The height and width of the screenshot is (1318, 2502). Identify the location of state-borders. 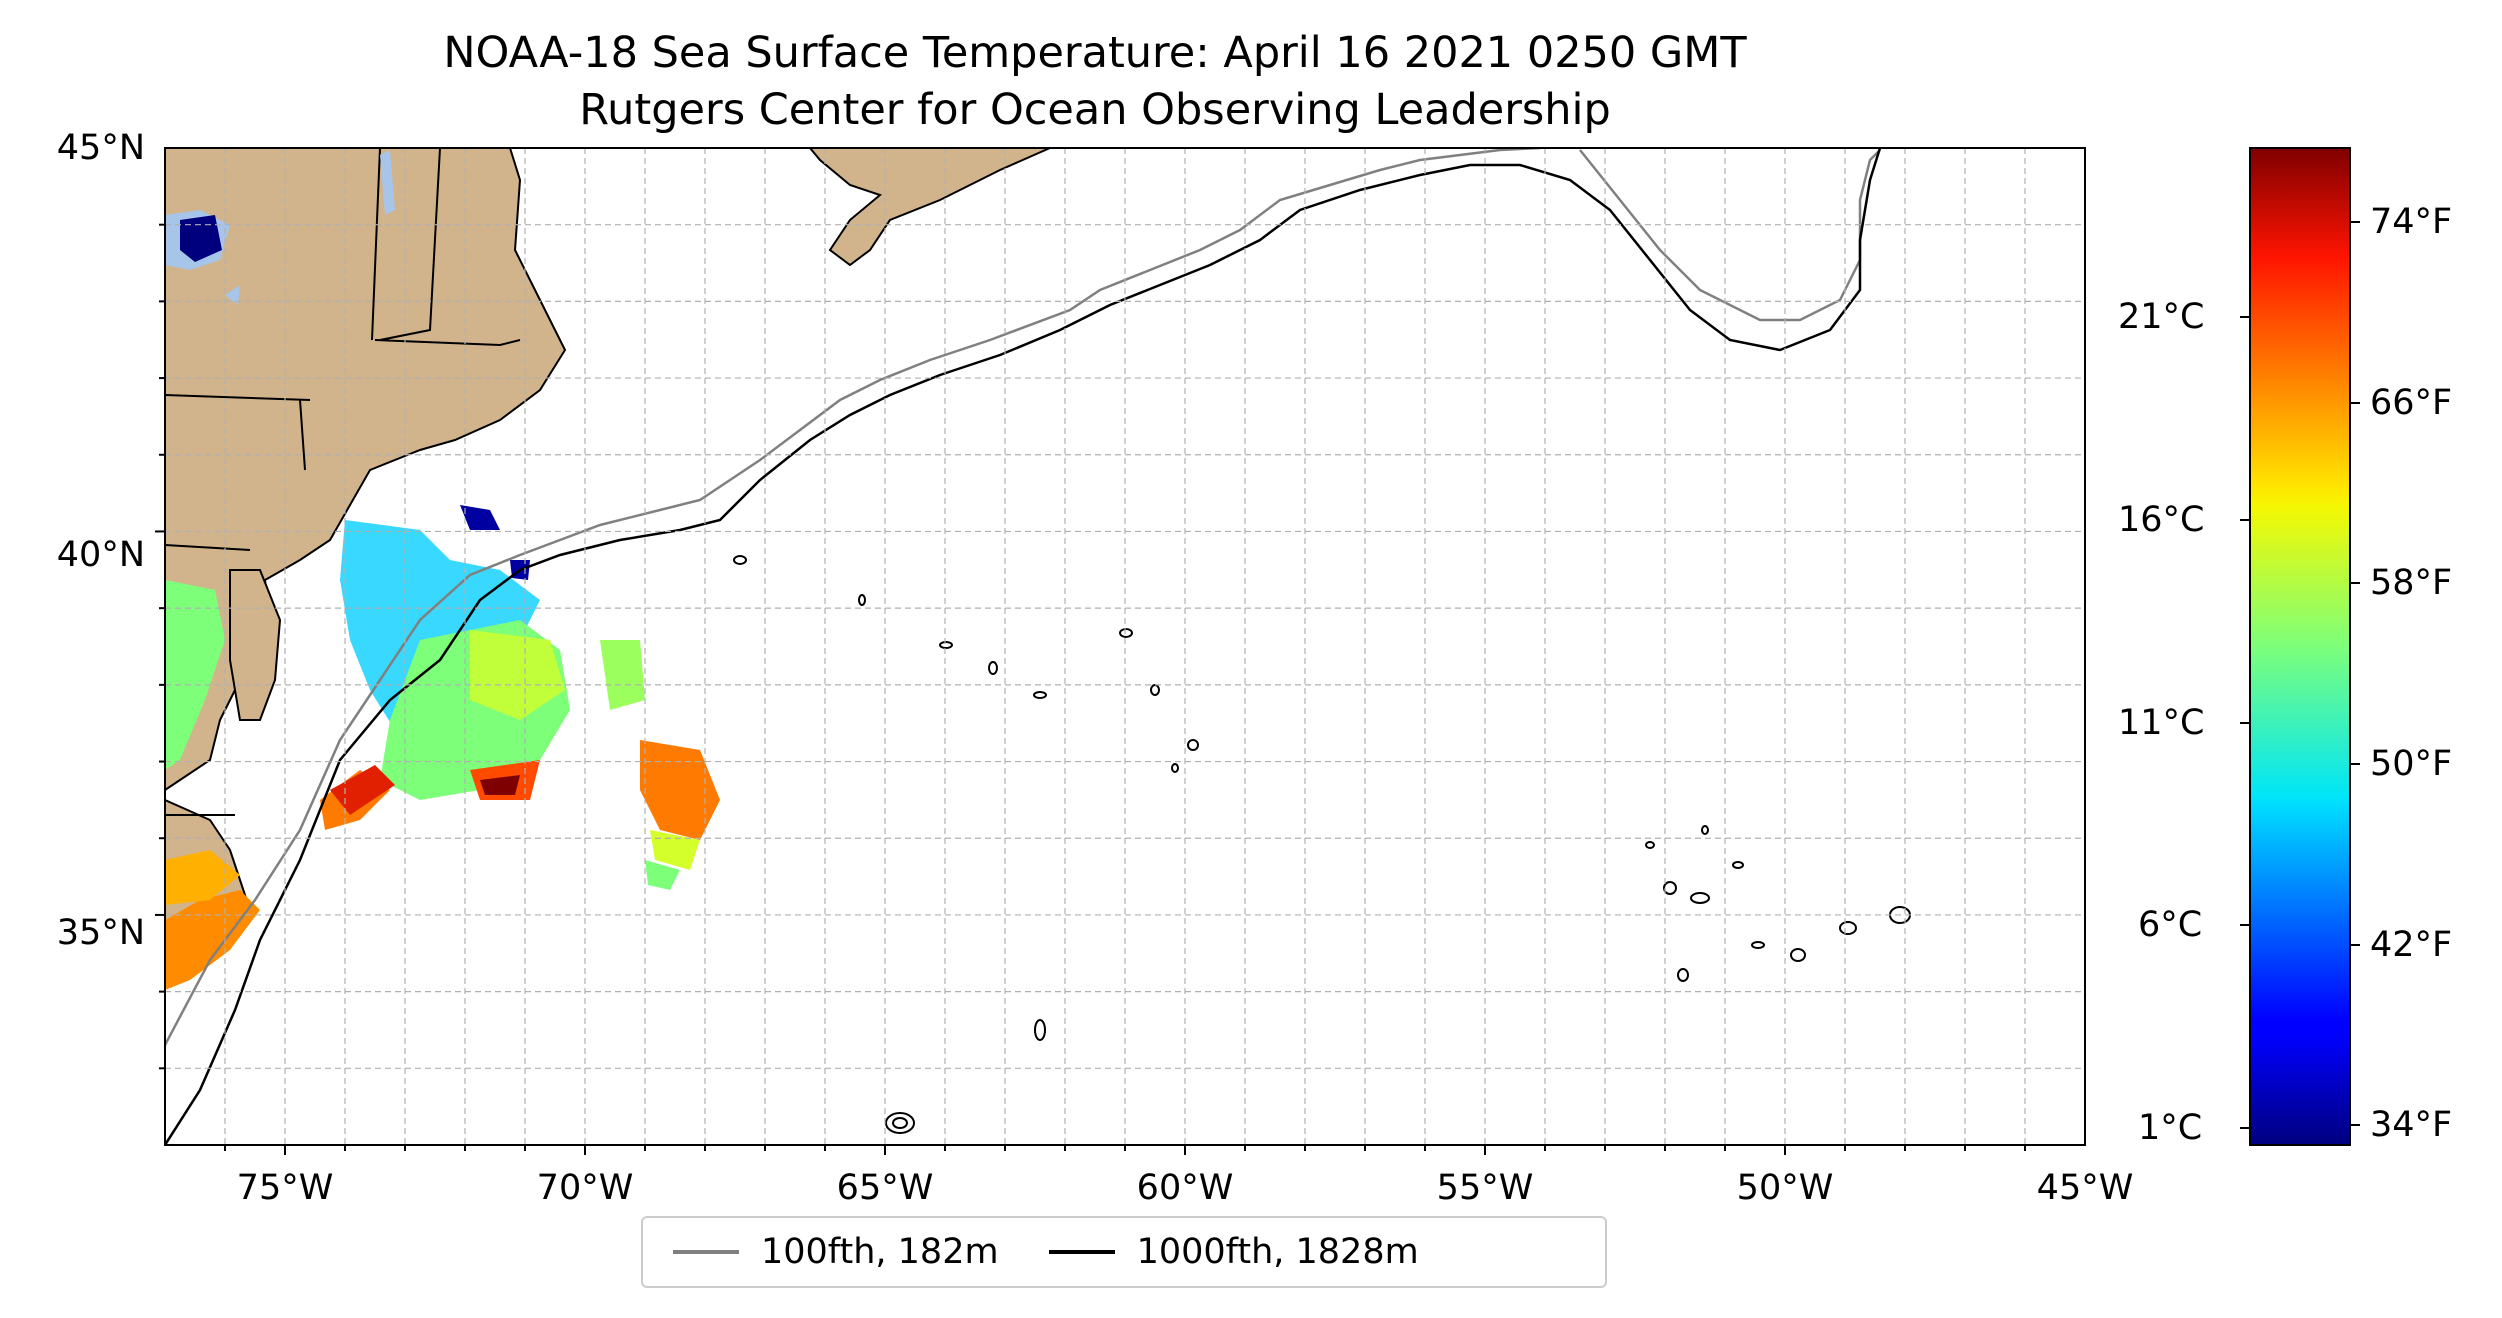
(343, 482).